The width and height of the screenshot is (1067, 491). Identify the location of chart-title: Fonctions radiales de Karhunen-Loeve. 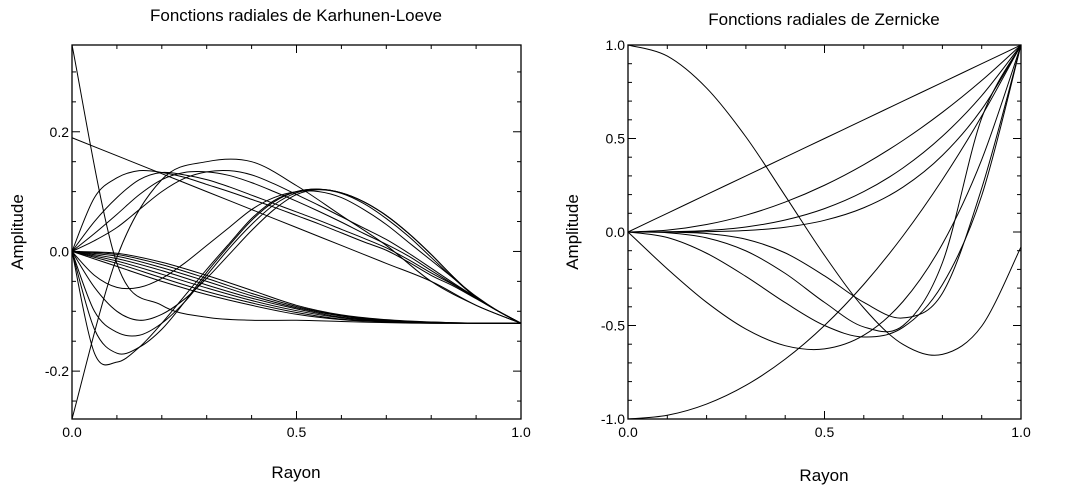
(296, 15).